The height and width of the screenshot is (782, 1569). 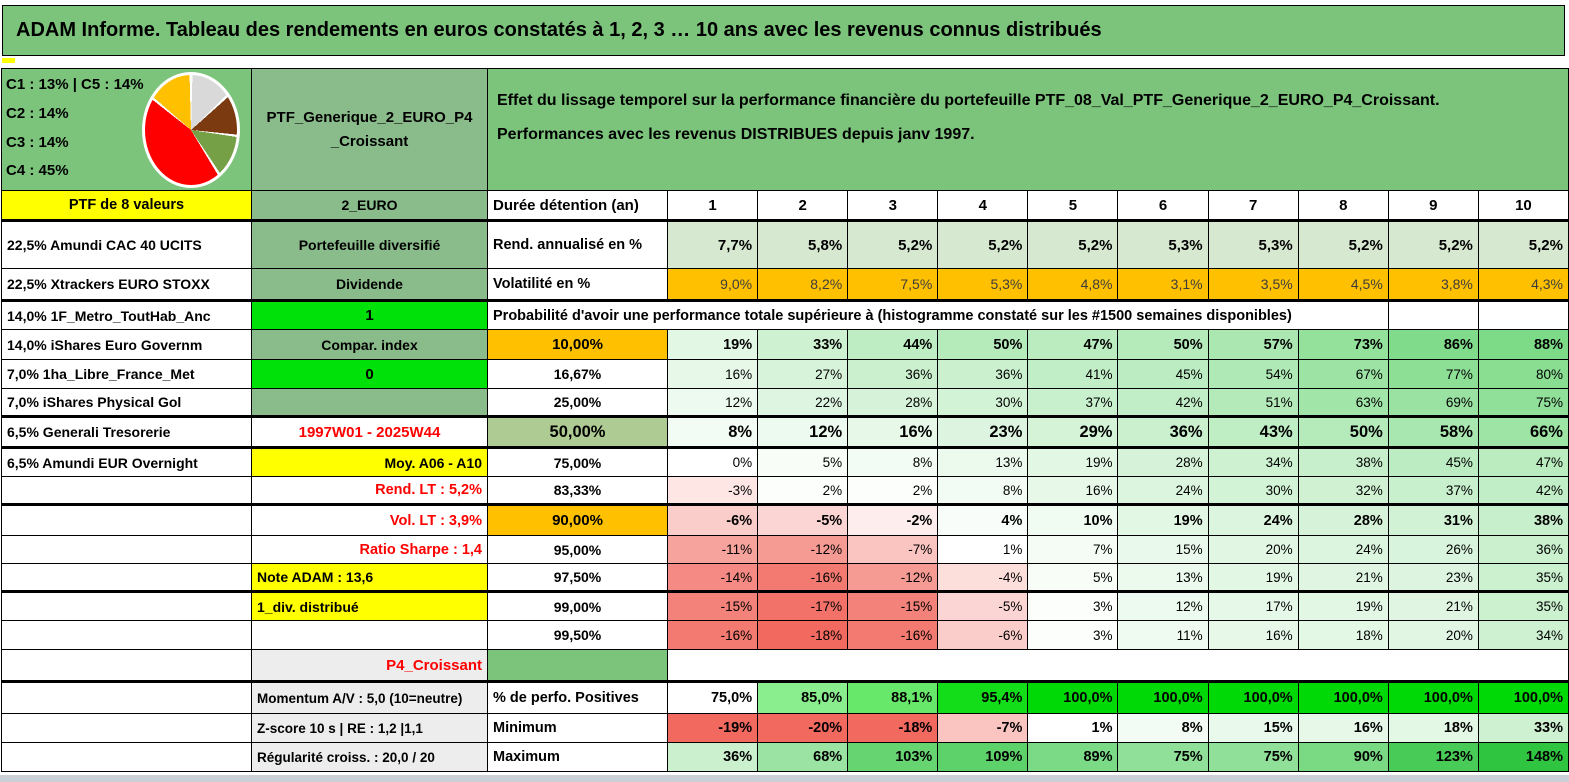 I want to click on year-header-cell: 9, so click(x=1433, y=206).